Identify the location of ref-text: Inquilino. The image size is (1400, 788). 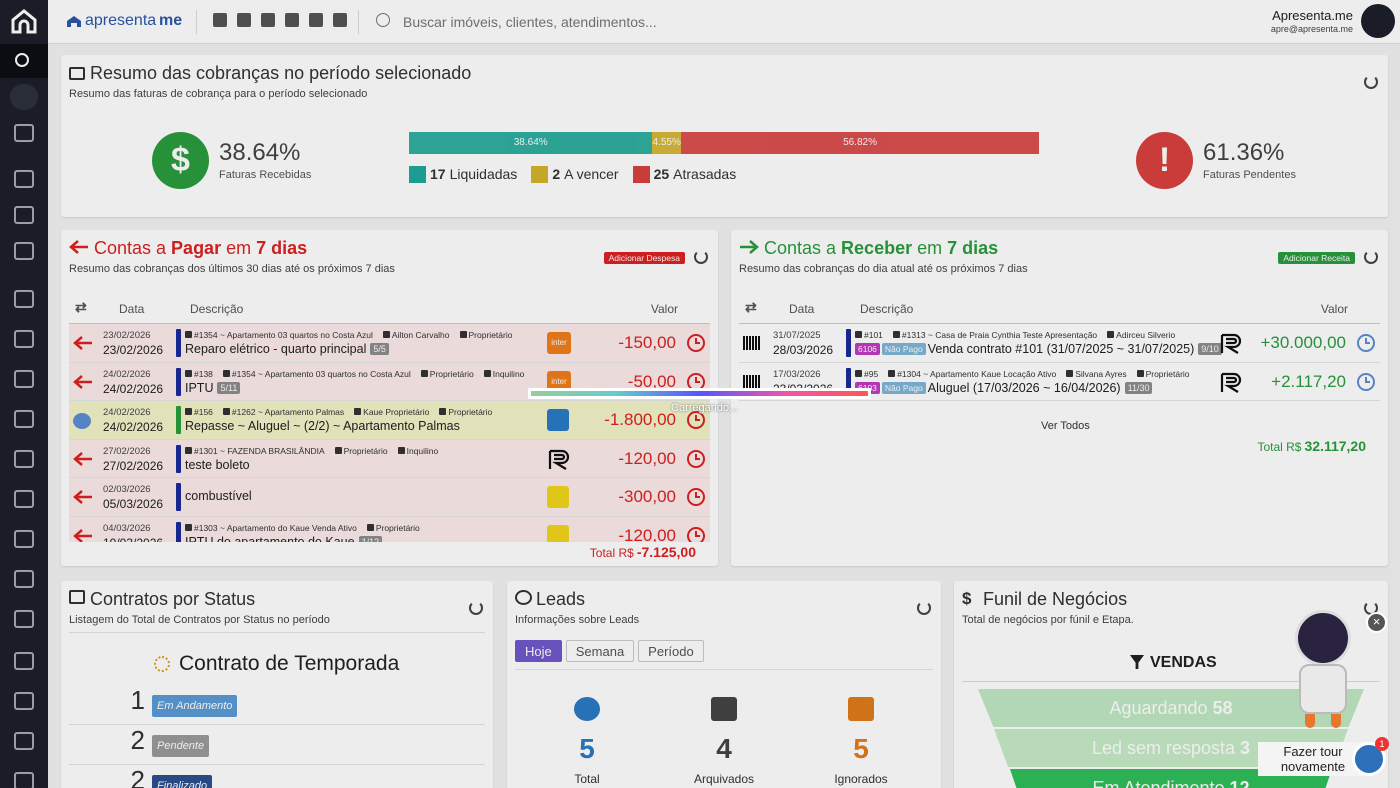
(422, 450).